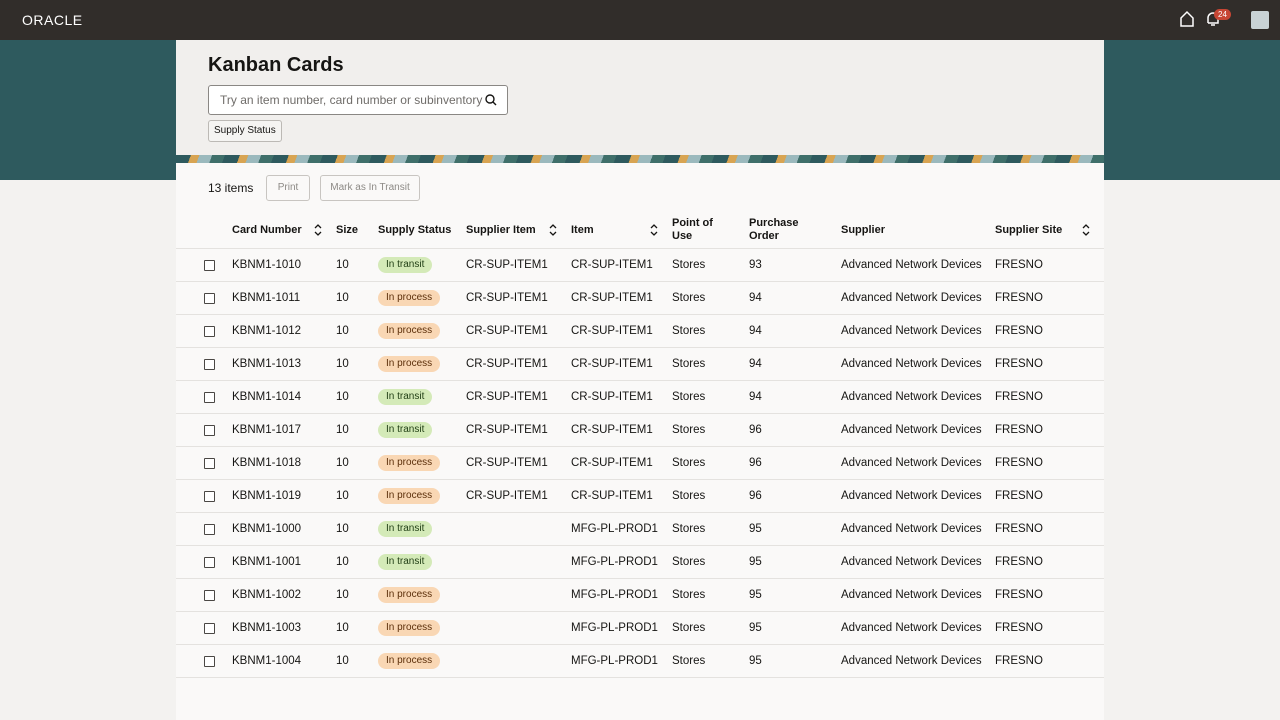  What do you see at coordinates (1260, 20) in the screenshot?
I see `user-avatar` at bounding box center [1260, 20].